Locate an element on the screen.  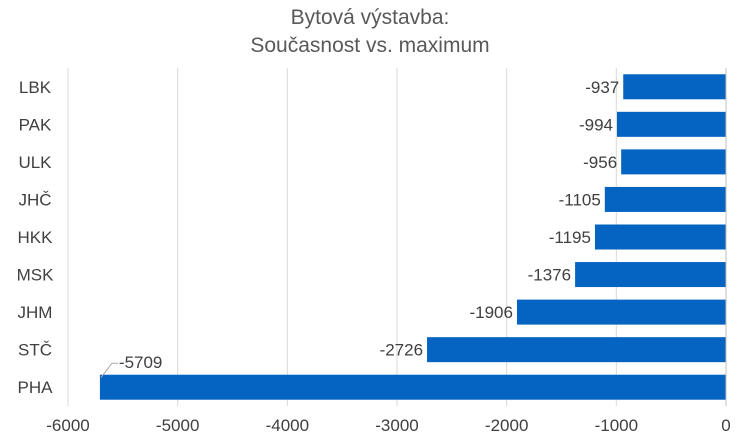
data-label: -994 is located at coordinates (596, 124).